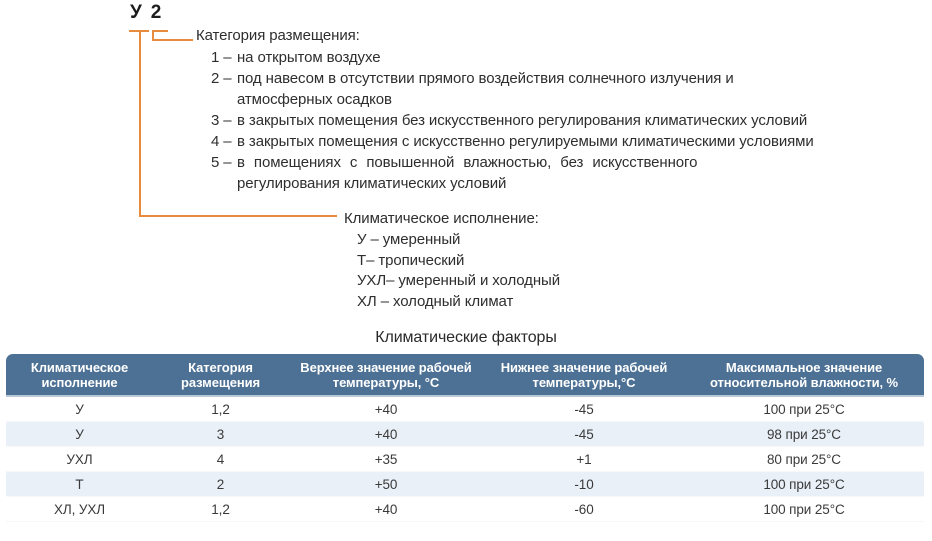 This screenshot has height=541, width=932. Describe the element at coordinates (386, 374) in the screenshot. I see `column-header: Верхнее значение рабочей температуры, °С` at that location.